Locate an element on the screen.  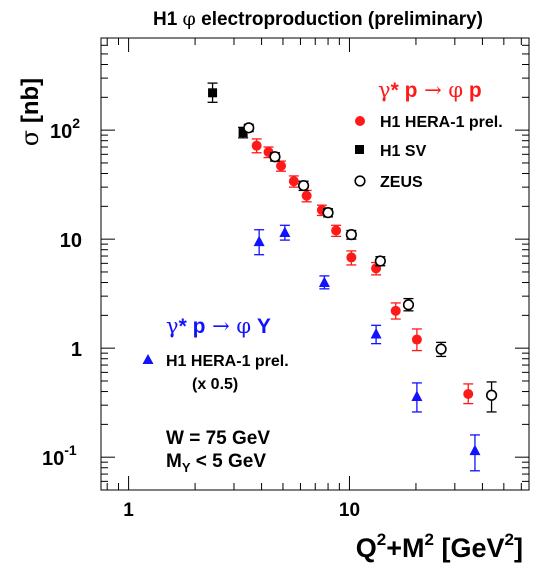
energy-annotation: W = 75 GeV is located at coordinates (218, 438).